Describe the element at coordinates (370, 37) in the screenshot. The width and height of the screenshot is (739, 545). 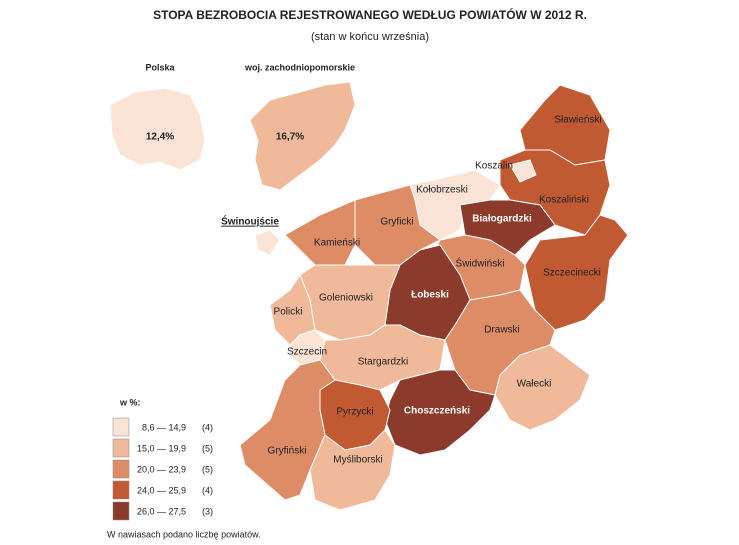
I see `subtitle: (stan w końcu września)` at that location.